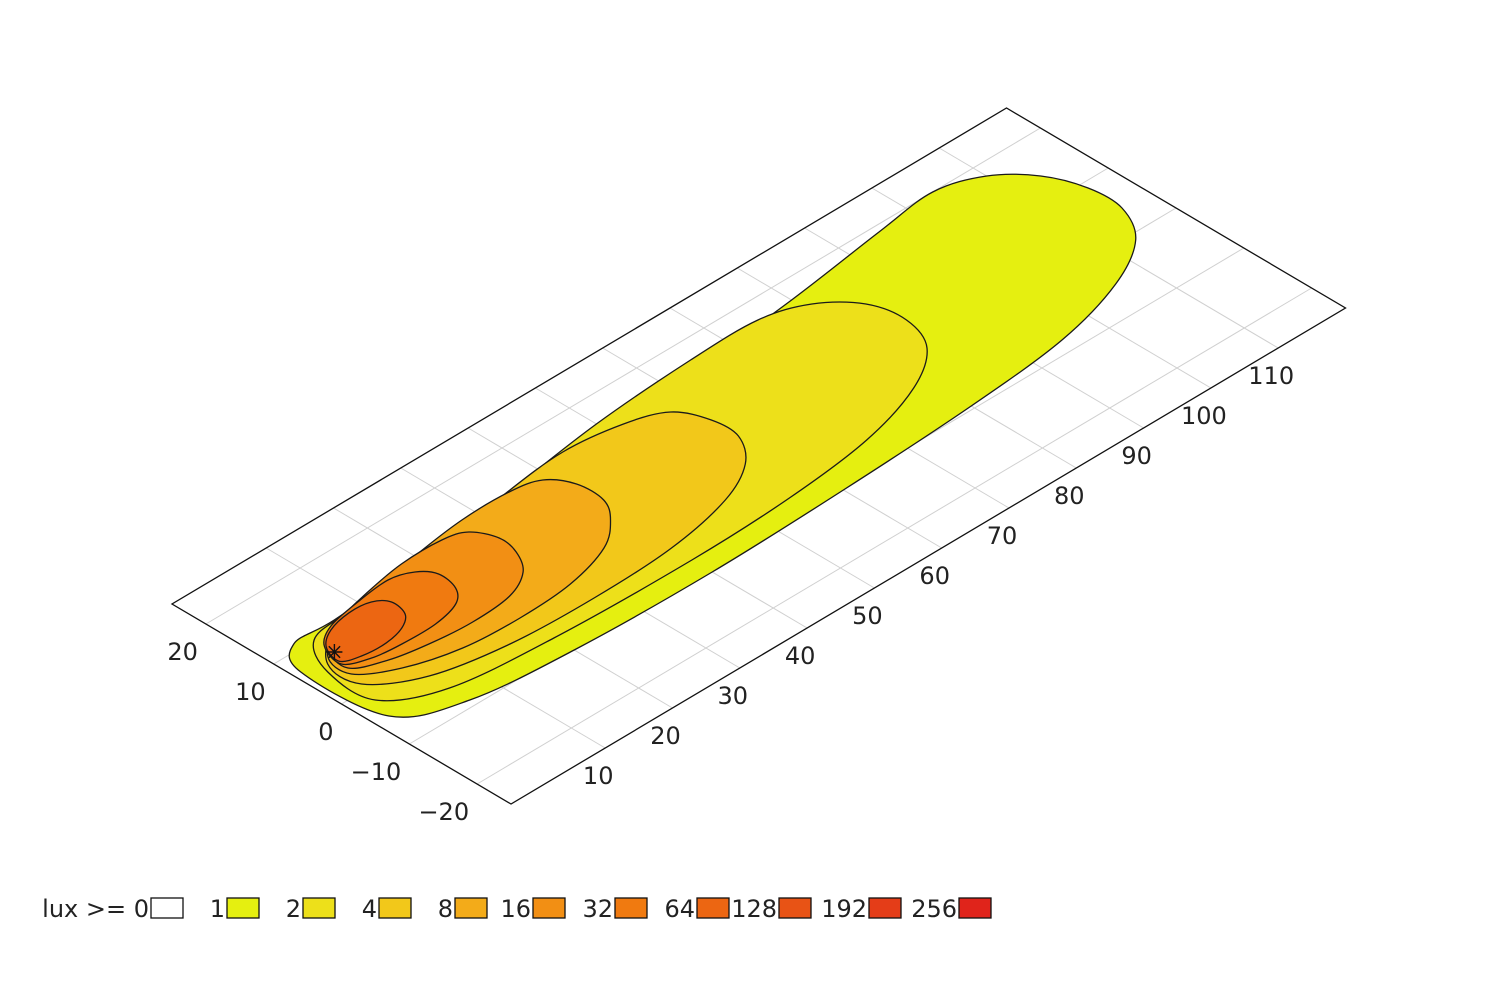 The image size is (1500, 1000). What do you see at coordinates (800, 656) in the screenshot?
I see `y-tick-label: 40` at bounding box center [800, 656].